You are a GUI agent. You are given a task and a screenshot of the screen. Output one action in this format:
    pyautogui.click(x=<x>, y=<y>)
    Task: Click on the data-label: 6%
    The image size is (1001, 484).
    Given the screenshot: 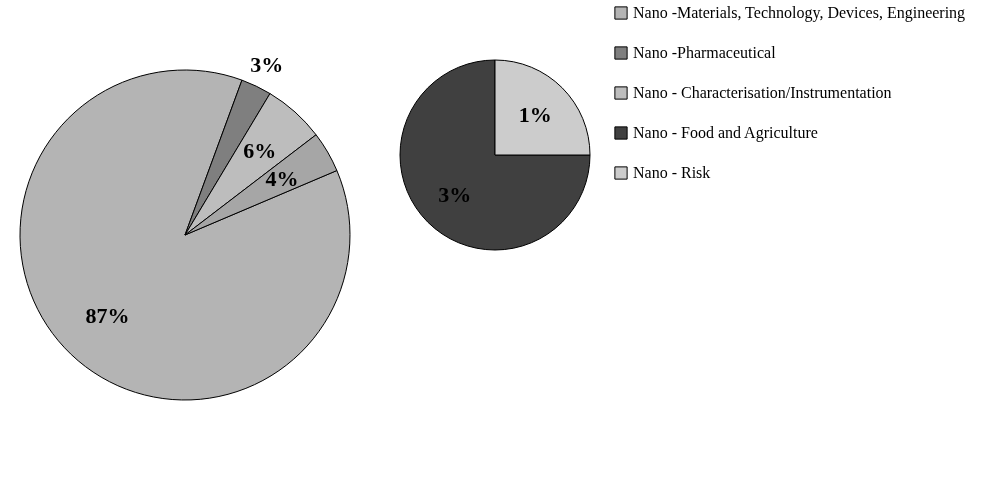 What is the action you would take?
    pyautogui.click(x=260, y=151)
    